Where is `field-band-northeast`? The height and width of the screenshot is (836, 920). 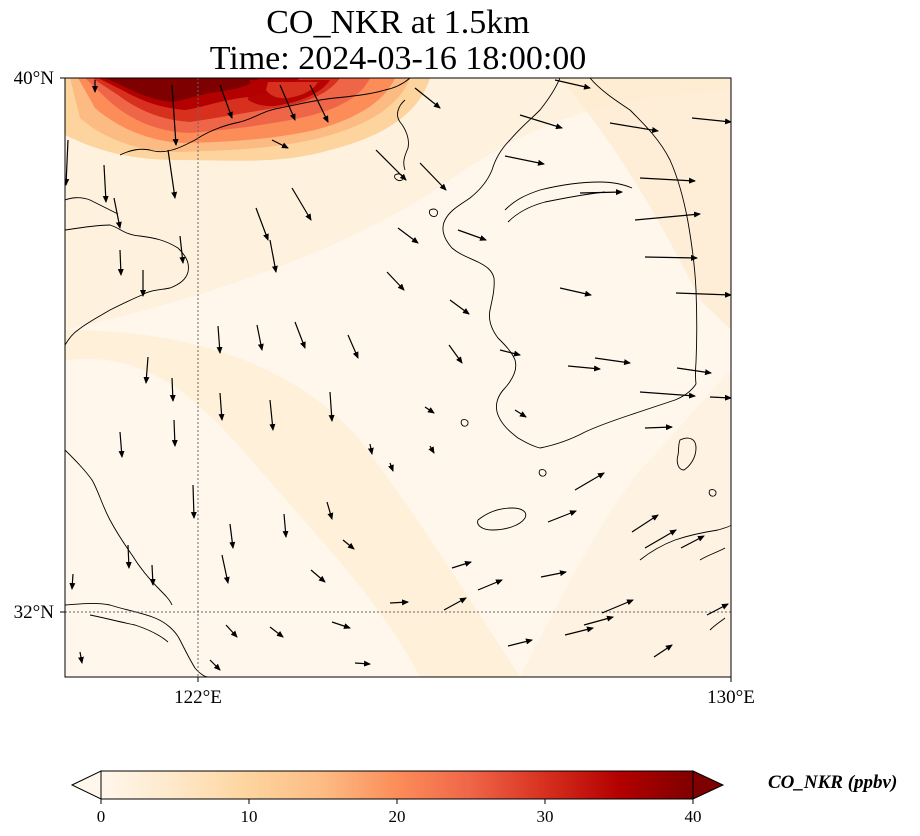
field-band-northeast is located at coordinates (645, 204).